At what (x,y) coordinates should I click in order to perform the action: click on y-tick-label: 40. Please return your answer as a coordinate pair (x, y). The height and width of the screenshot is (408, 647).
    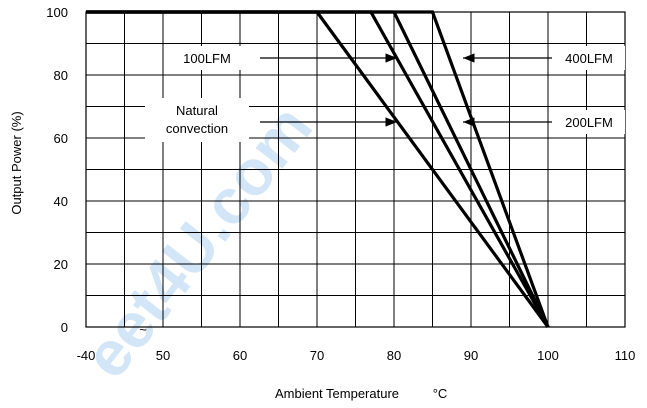
    Looking at the image, I should click on (61, 201).